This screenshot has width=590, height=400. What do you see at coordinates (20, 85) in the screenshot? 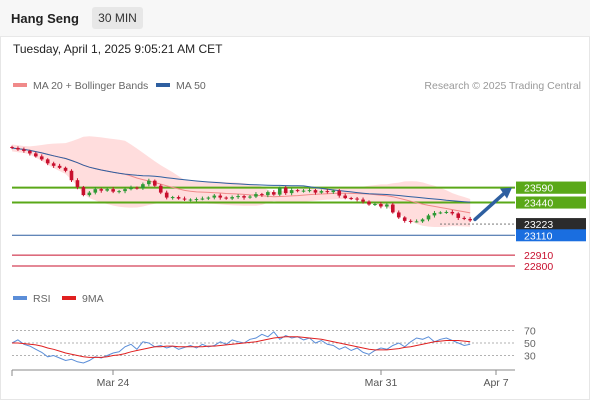
I see `ma20-swatch` at bounding box center [20, 85].